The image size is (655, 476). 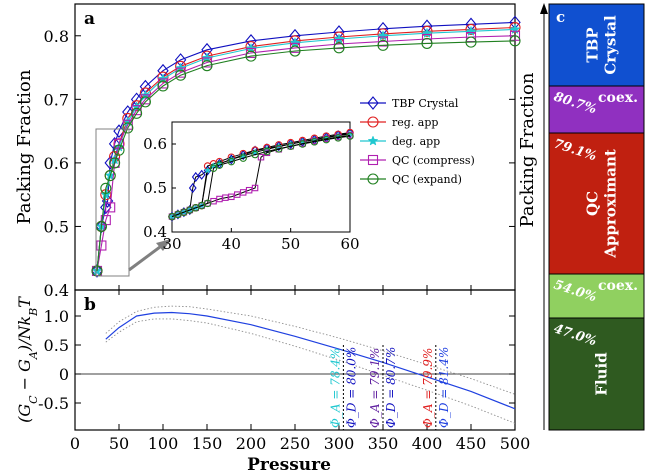 What do you see at coordinates (527, 149) in the screenshot?
I see `panel-c-ylabel: Packing Fraction` at bounding box center [527, 149].